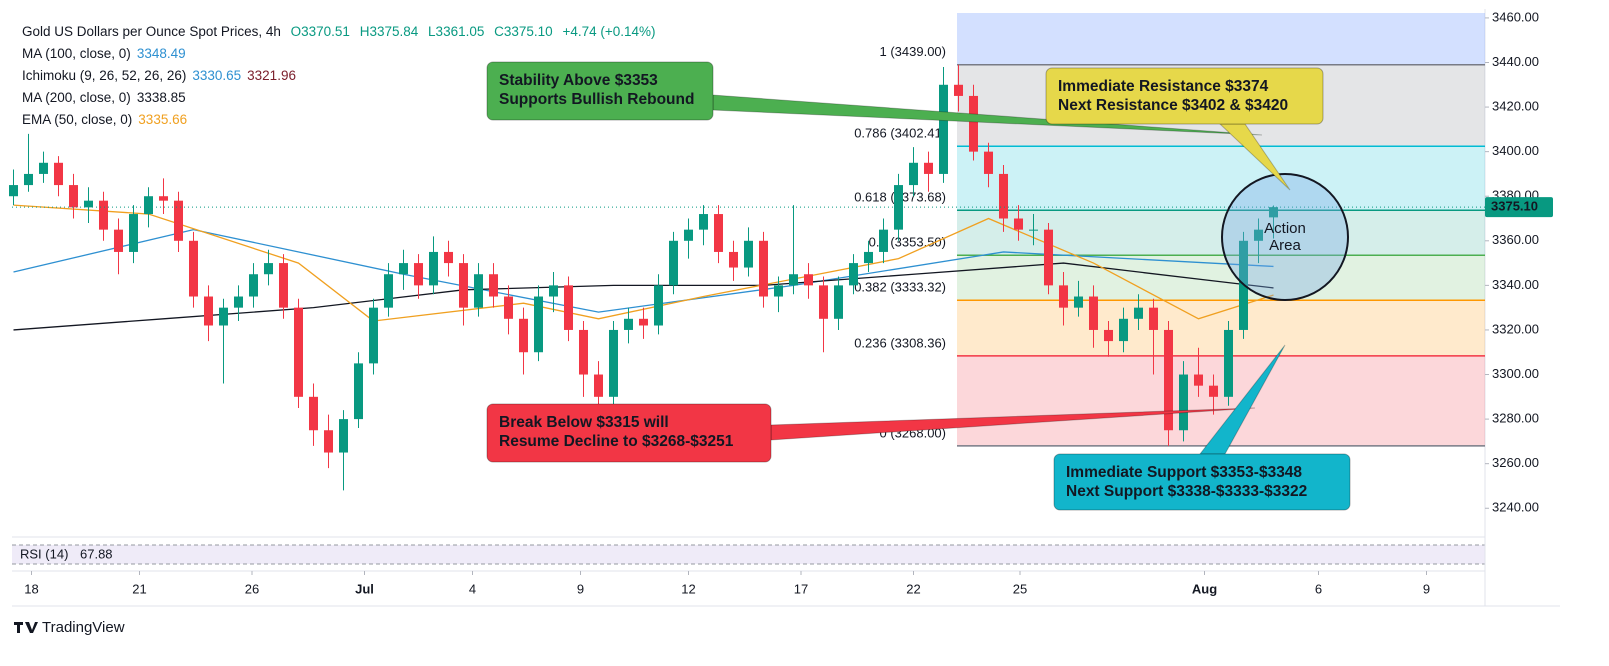  Describe the element at coordinates (1285, 237) in the screenshot. I see `action-circle` at that location.